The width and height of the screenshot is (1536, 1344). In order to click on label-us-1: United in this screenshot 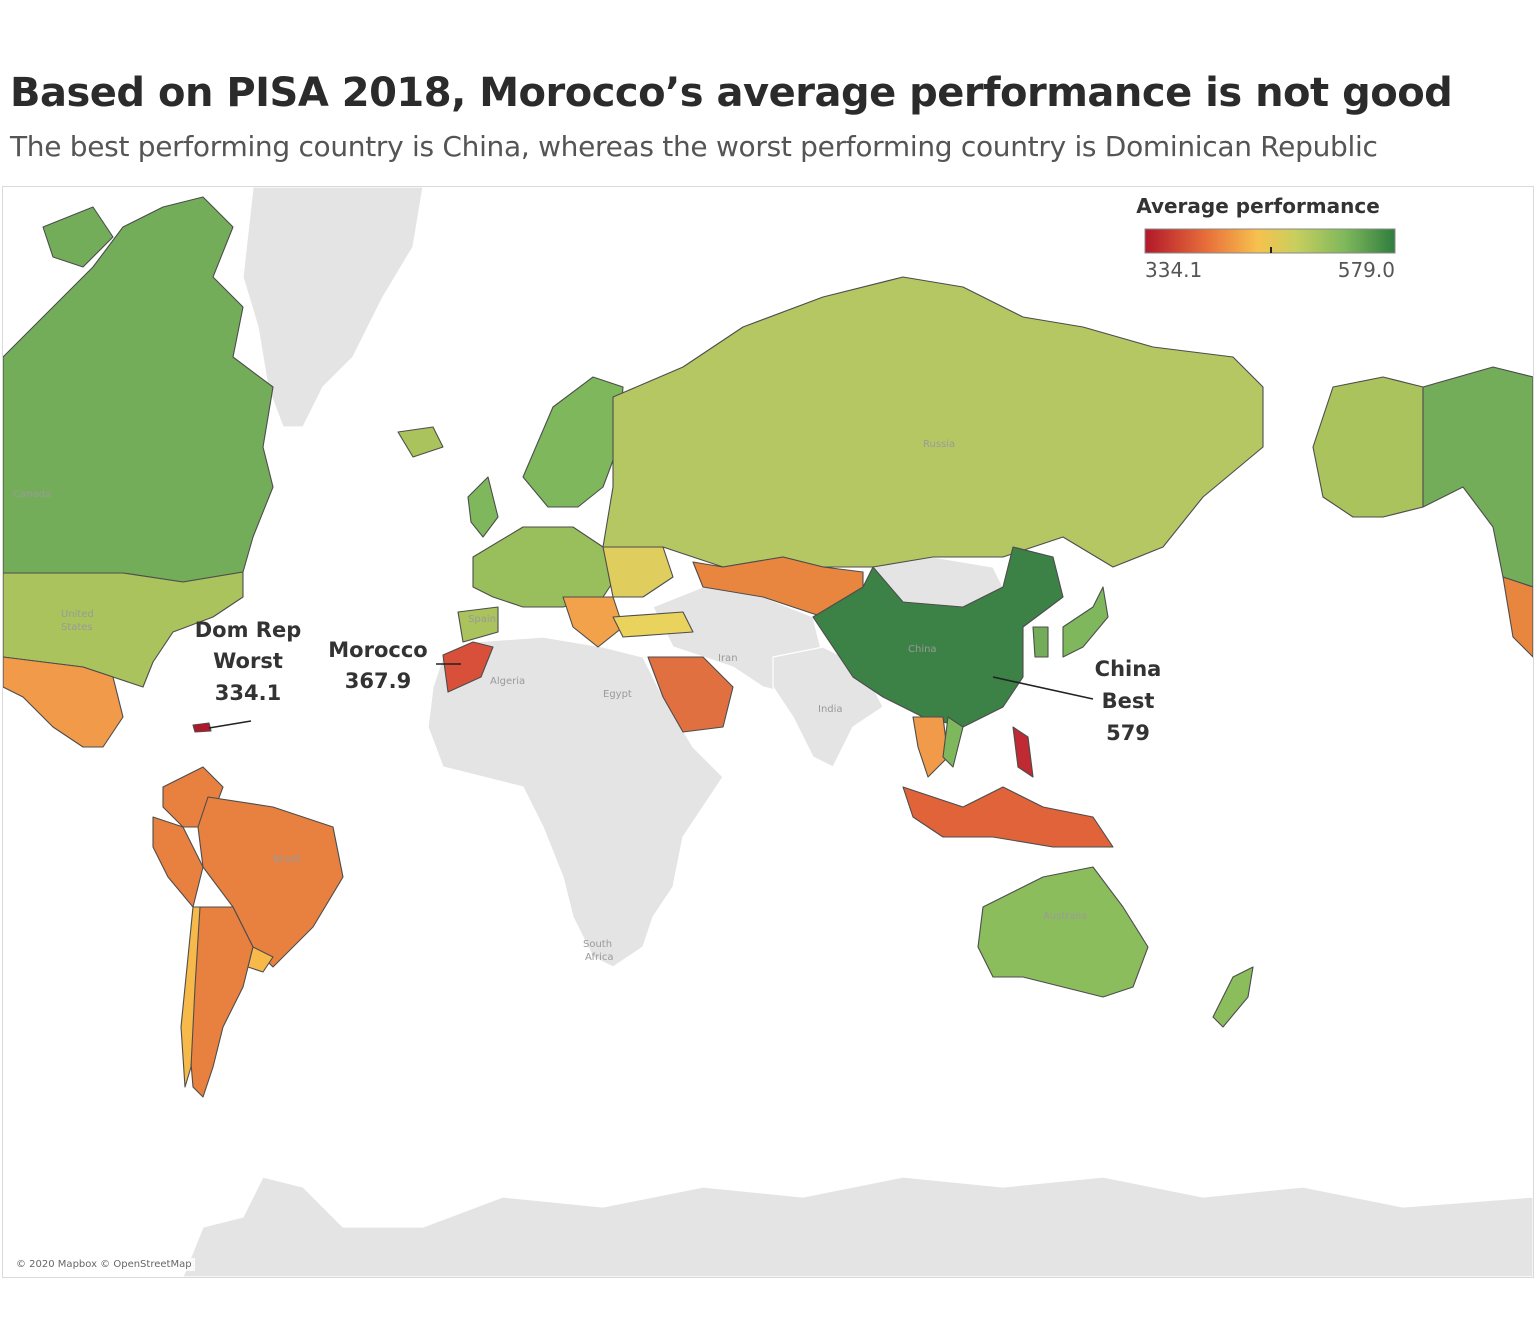, I will do `click(77, 614)`.